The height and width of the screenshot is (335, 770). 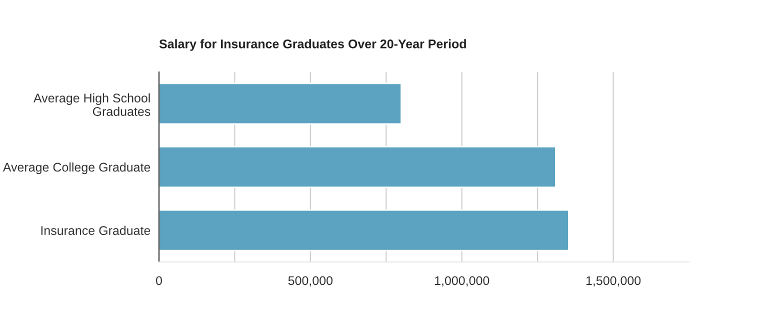 What do you see at coordinates (613, 281) in the screenshot?
I see `x-tick-label: 1,500,000` at bounding box center [613, 281].